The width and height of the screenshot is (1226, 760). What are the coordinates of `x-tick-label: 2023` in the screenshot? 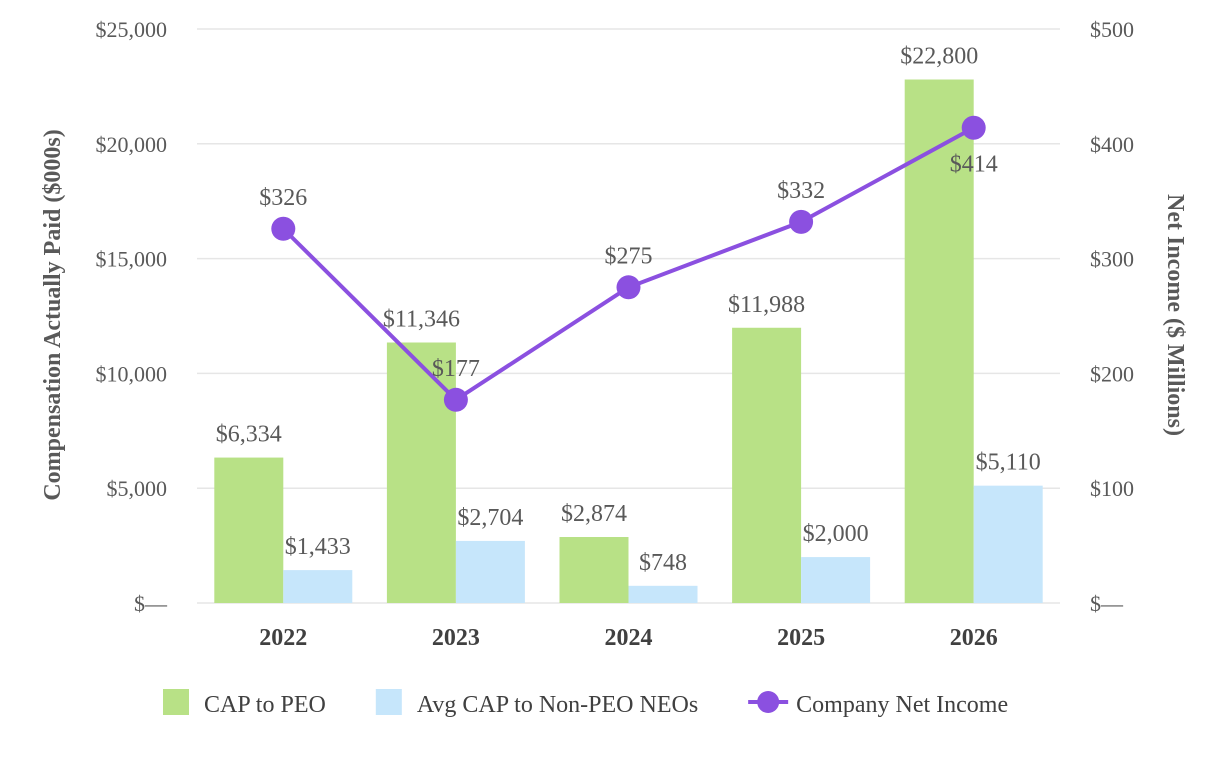 It's located at (456, 638).